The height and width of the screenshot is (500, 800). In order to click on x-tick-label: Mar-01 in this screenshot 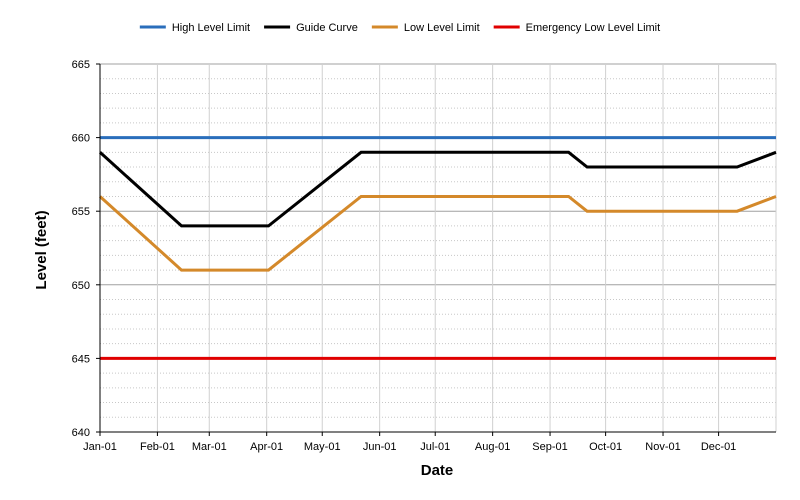, I will do `click(209, 447)`.